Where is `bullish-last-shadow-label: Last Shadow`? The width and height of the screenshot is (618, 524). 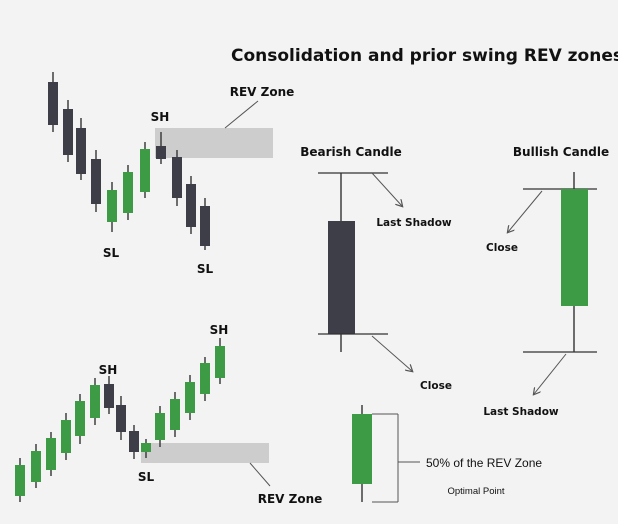
bullish-last-shadow-label: Last Shadow is located at coordinates (521, 412).